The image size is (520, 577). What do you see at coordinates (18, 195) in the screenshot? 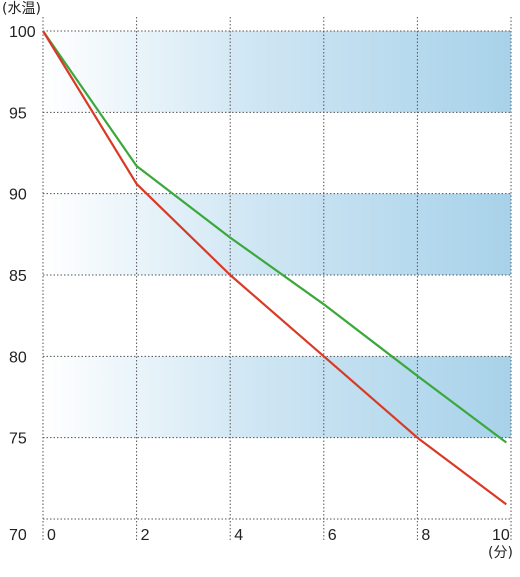
I see `y-tick-label: 90` at bounding box center [18, 195].